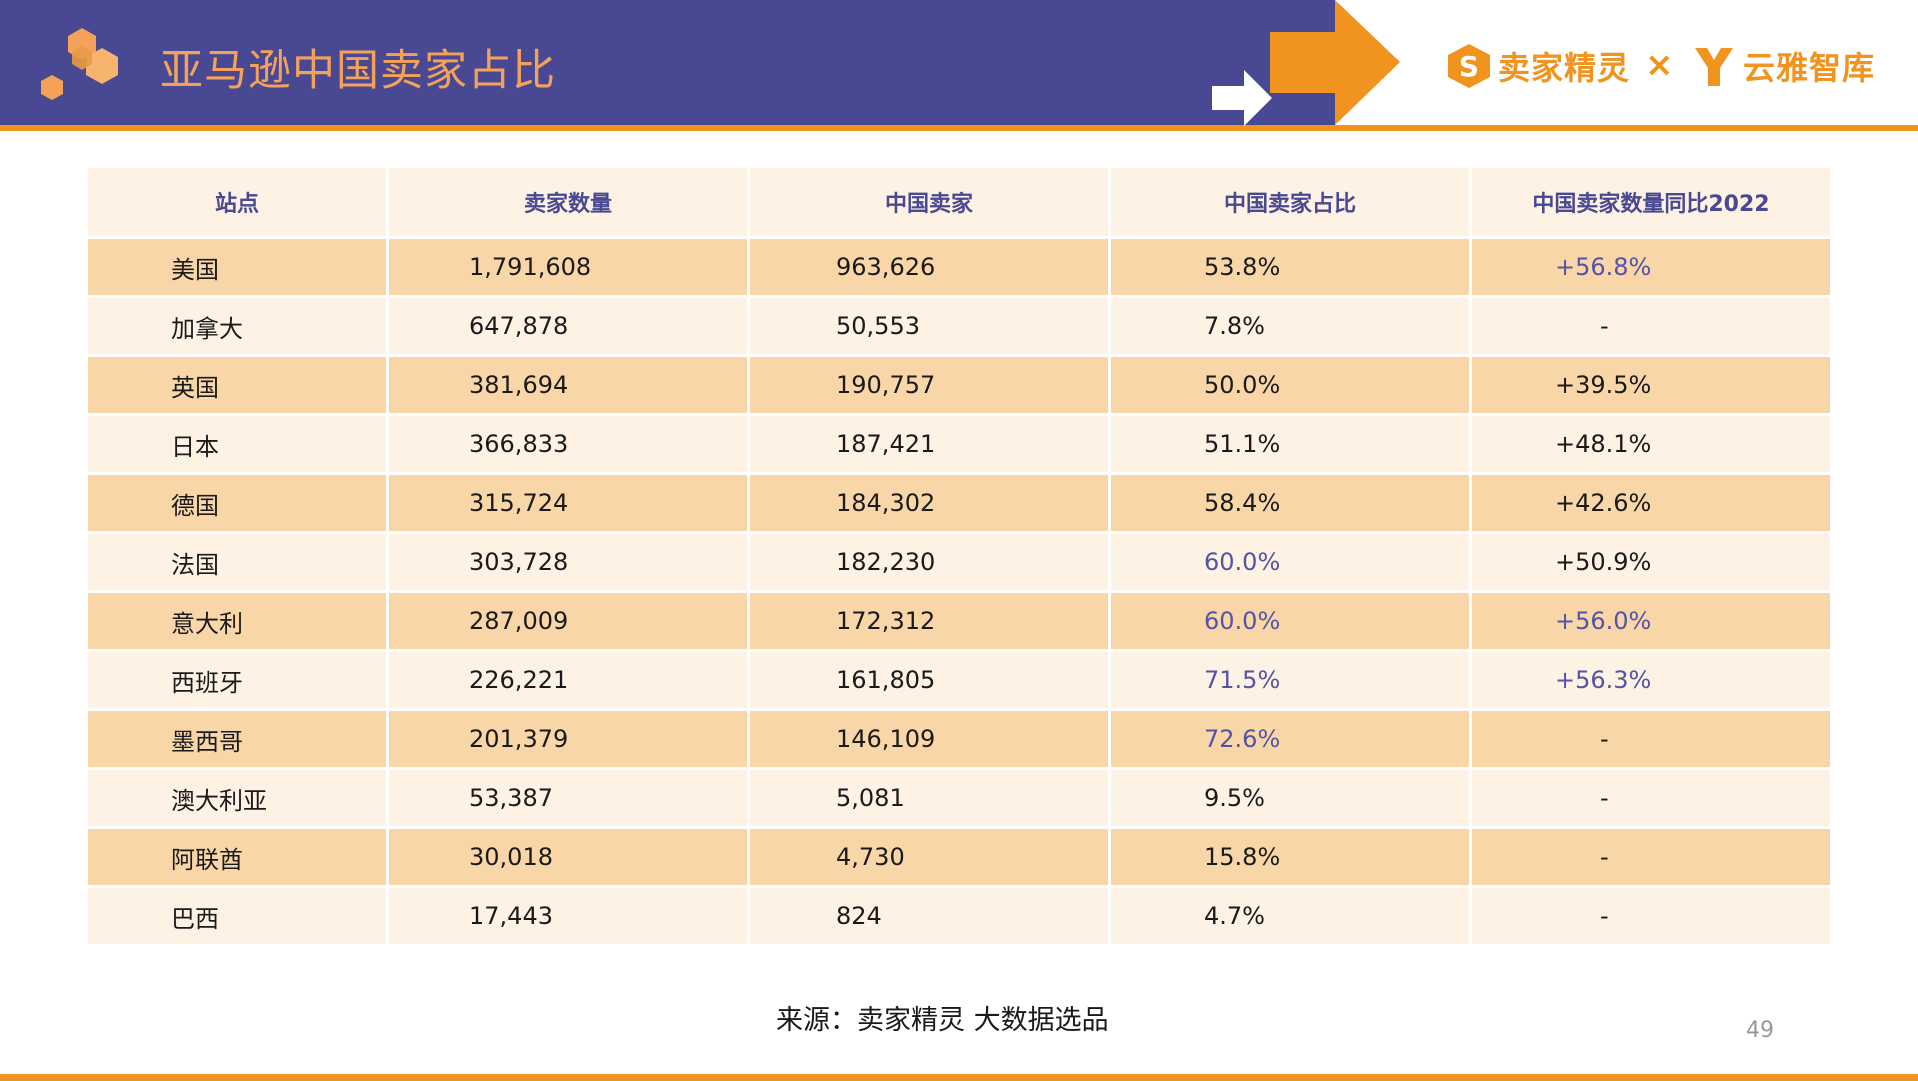 The image size is (1918, 1081). I want to click on brand-left-name: 卖家精灵, so click(1564, 68).